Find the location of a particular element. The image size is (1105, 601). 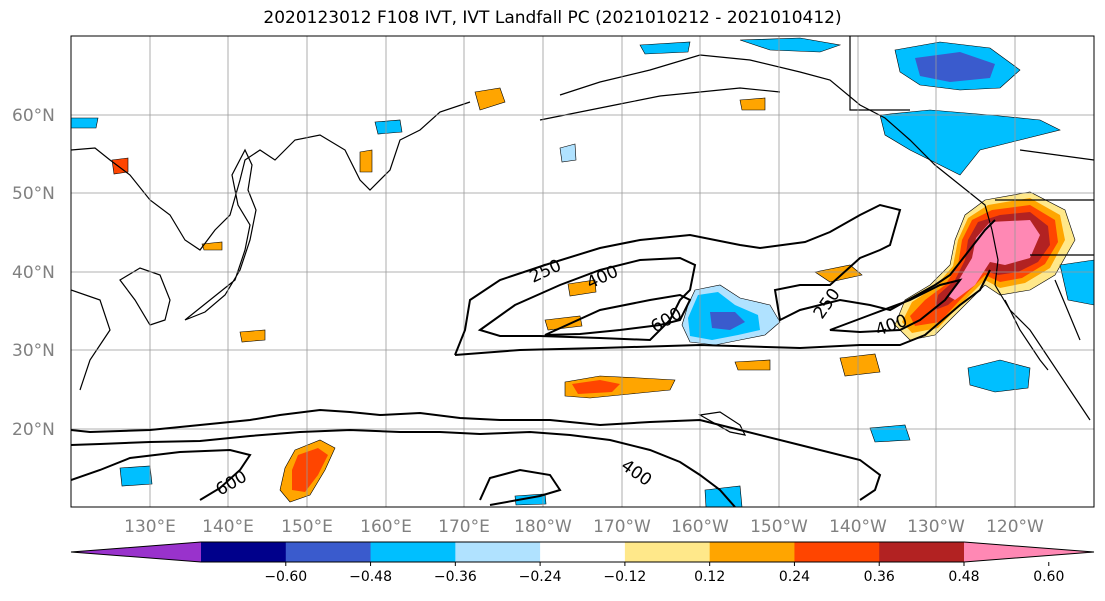

lon-label: 160°E is located at coordinates (386, 527).